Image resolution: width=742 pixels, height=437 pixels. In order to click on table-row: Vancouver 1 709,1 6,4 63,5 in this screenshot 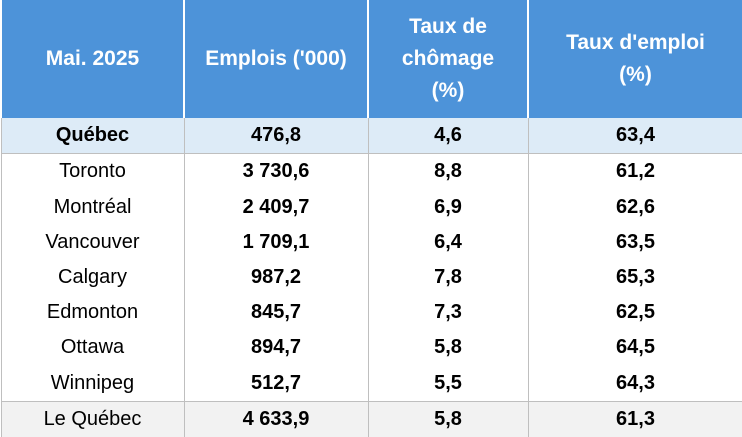, I will do `click(371, 242)`.